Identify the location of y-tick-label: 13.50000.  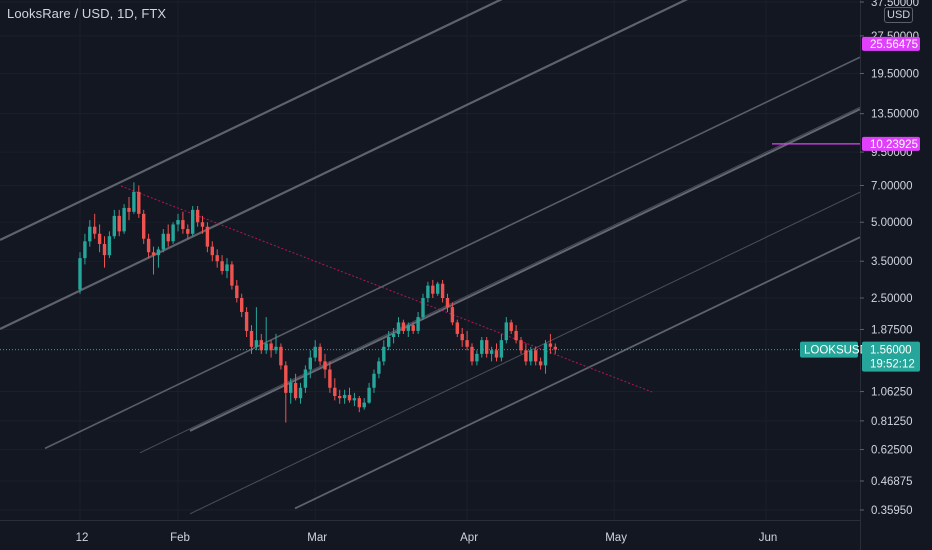
(895, 115).